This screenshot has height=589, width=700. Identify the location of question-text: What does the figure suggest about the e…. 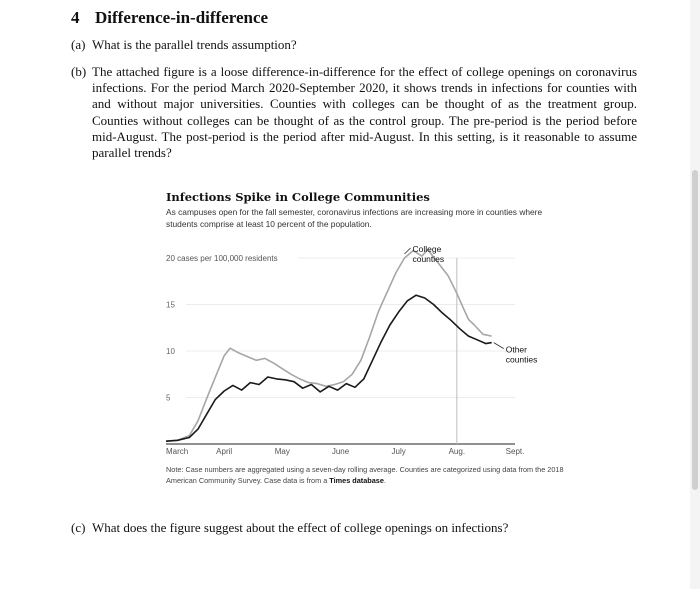
(300, 527).